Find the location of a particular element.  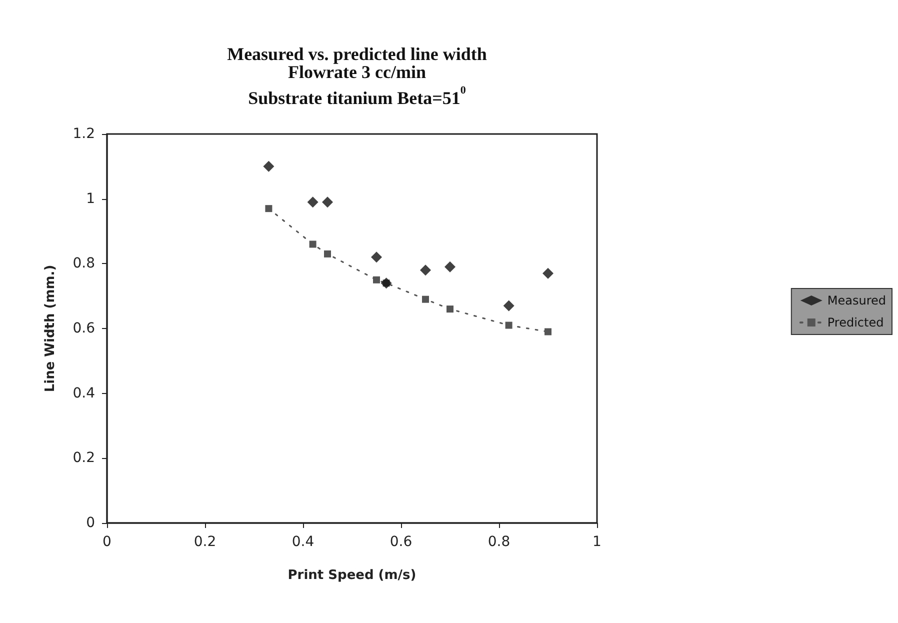

x-tick-label: 0 is located at coordinates (107, 542).